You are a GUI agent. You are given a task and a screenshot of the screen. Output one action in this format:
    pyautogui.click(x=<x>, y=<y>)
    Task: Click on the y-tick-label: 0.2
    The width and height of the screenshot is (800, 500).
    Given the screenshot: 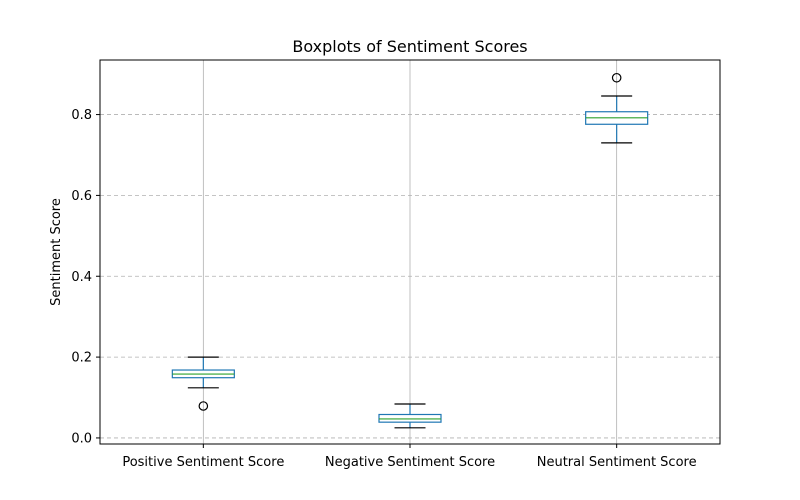 What is the action you would take?
    pyautogui.click(x=81, y=358)
    